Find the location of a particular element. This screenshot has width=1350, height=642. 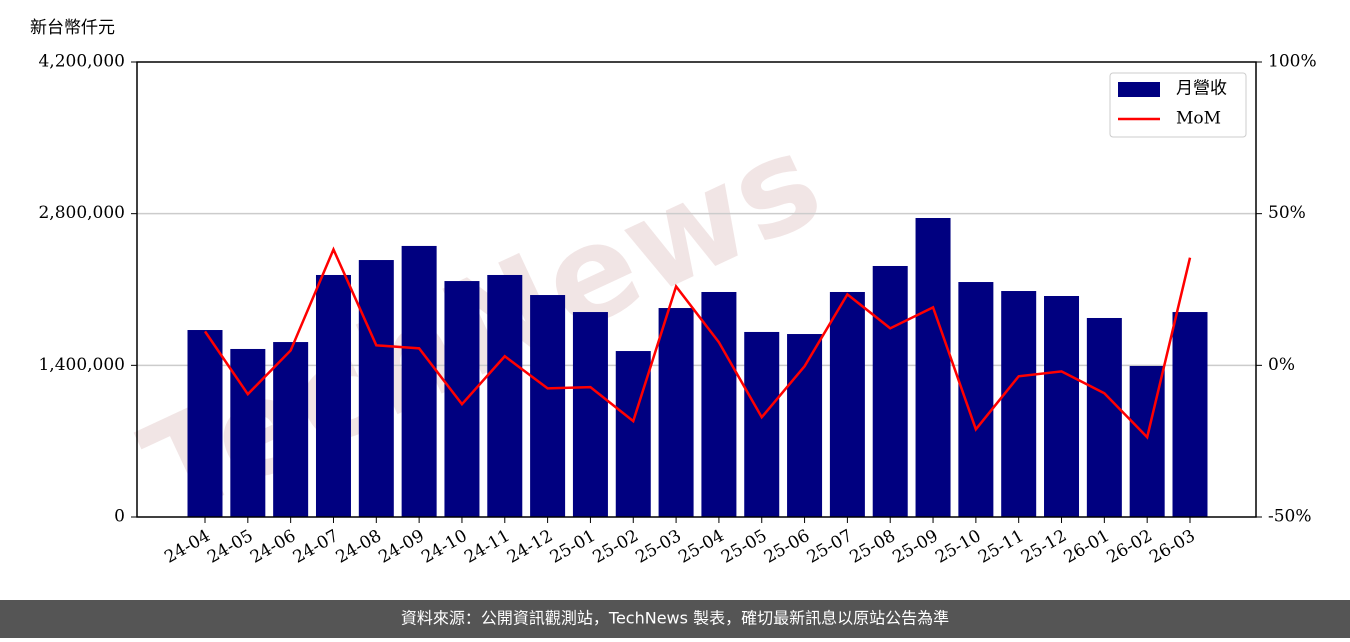

y-tick-label: 0 is located at coordinates (119, 517).